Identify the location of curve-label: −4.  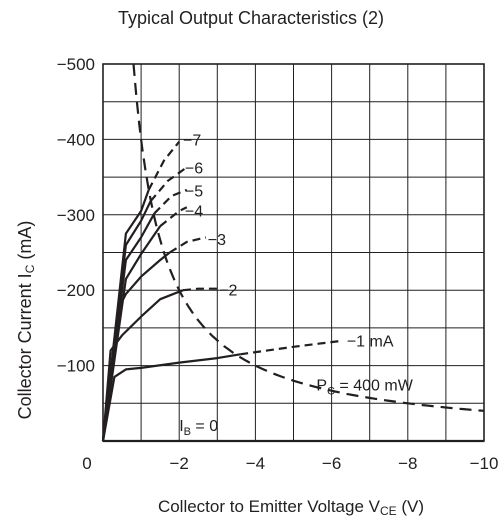
(194, 211).